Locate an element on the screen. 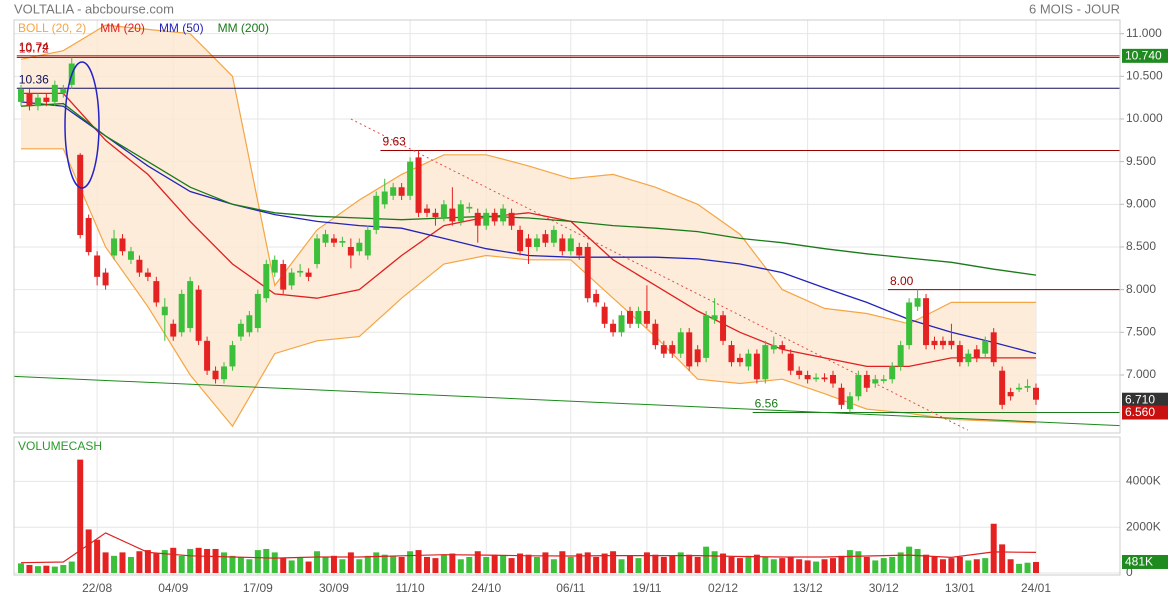 The height and width of the screenshot is (598, 1170). legend-entry: MM (50) is located at coordinates (181, 28).